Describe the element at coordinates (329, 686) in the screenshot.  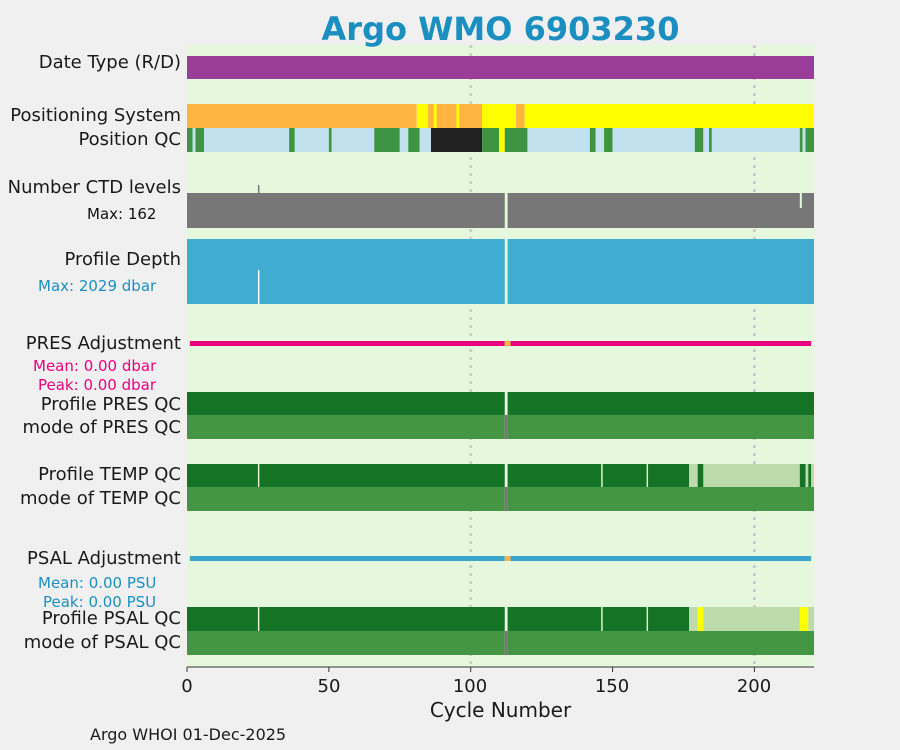
I see `x-tick-label: 50` at that location.